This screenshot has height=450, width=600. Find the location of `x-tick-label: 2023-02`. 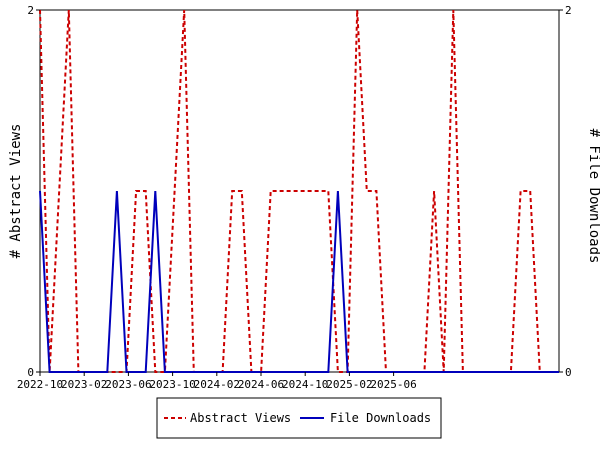

x-tick-label: 2023-02 is located at coordinates (84, 384).